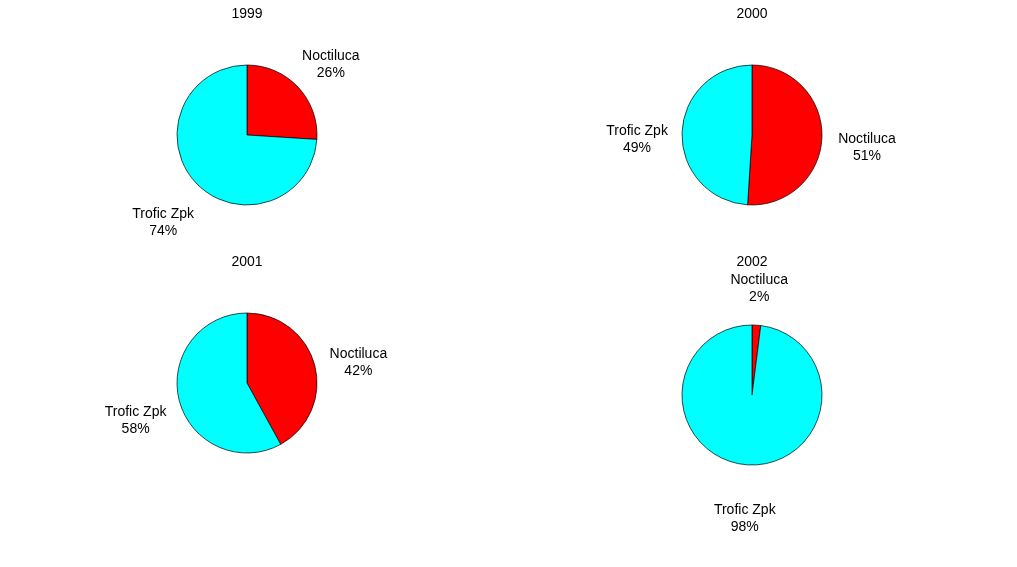 Image resolution: width=1017 pixels, height=567 pixels. Describe the element at coordinates (135, 427) in the screenshot. I see `data-label: 58%` at that location.